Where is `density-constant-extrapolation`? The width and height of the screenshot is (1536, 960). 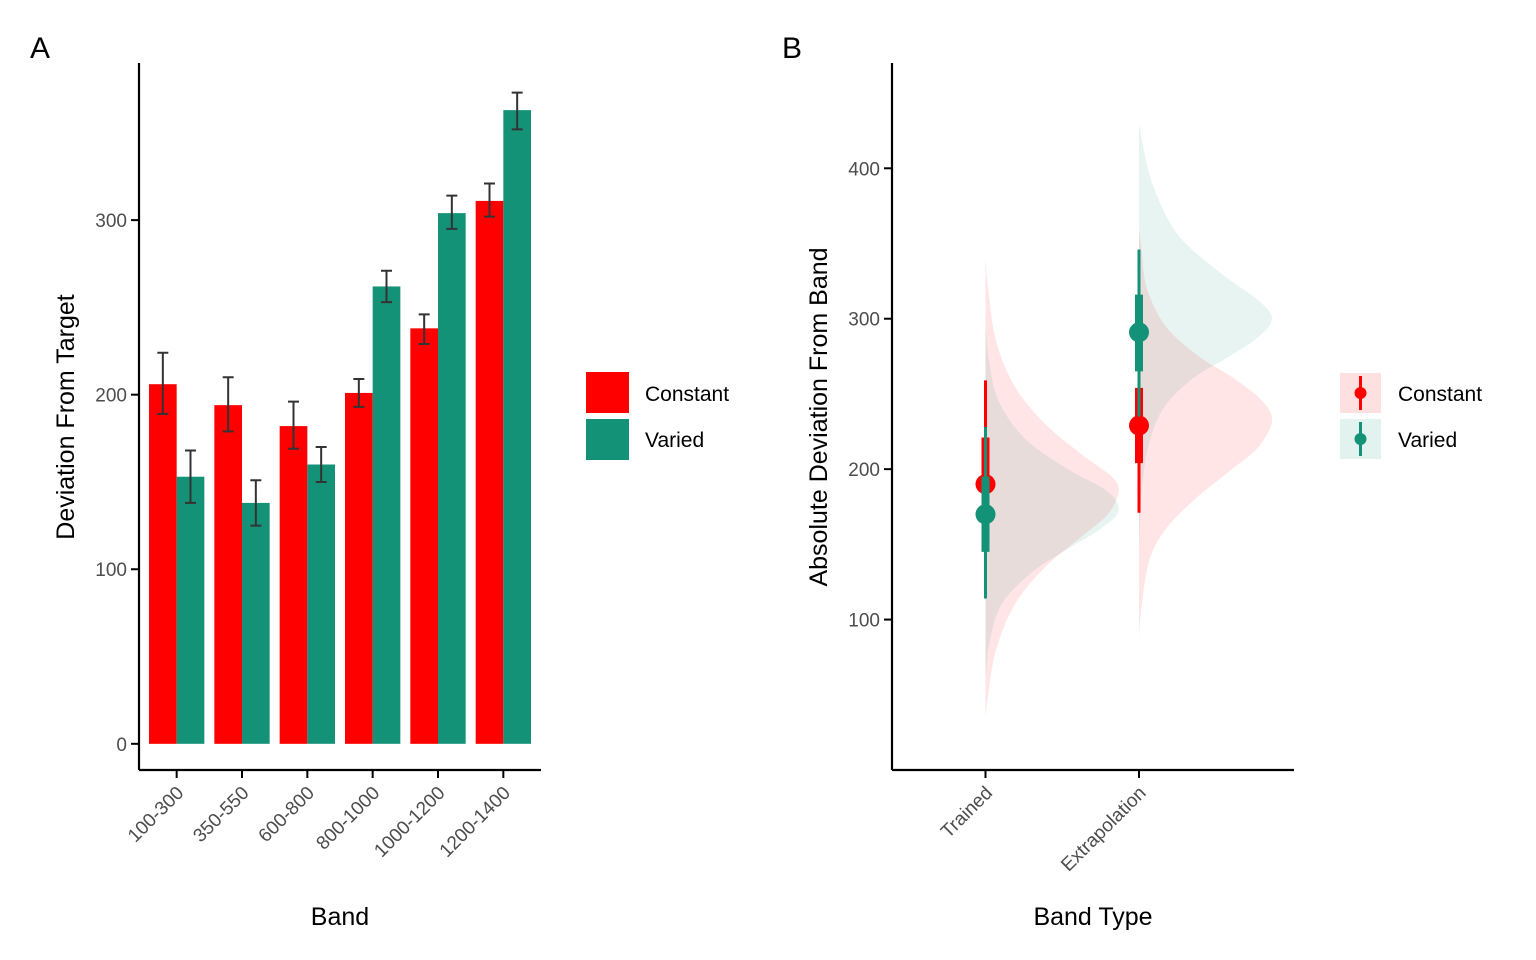
density-constant-extrapolation is located at coordinates (1206, 433).